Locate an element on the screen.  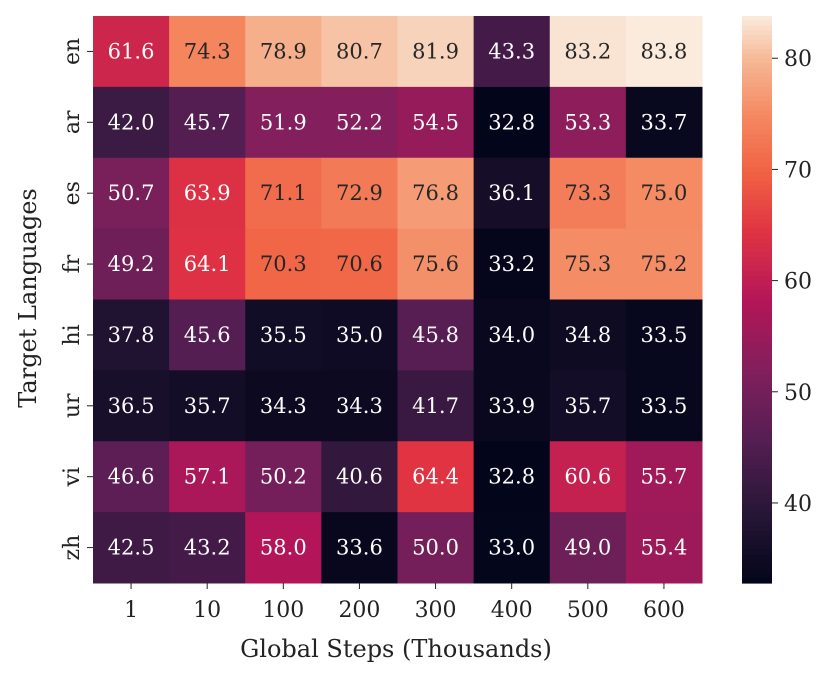
cell-value-label: 33.9 is located at coordinates (511, 406).